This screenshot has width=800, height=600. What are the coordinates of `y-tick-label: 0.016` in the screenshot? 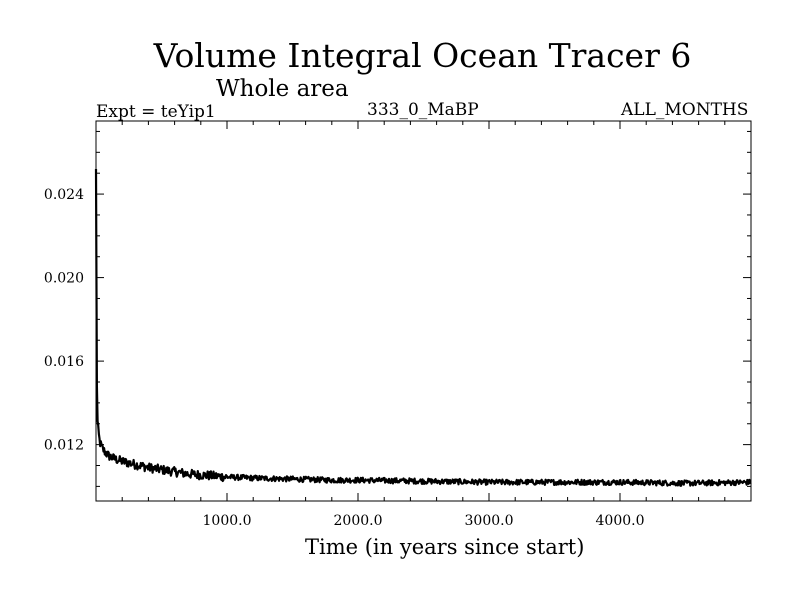 It's located at (64, 362).